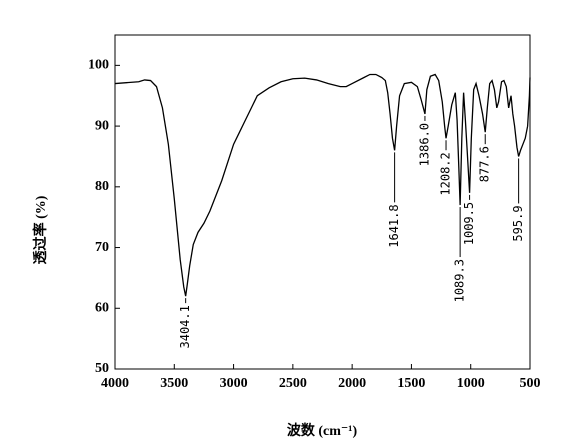  What do you see at coordinates (424, 144) in the screenshot?
I see `annotation-label: 1386.0` at bounding box center [424, 144].